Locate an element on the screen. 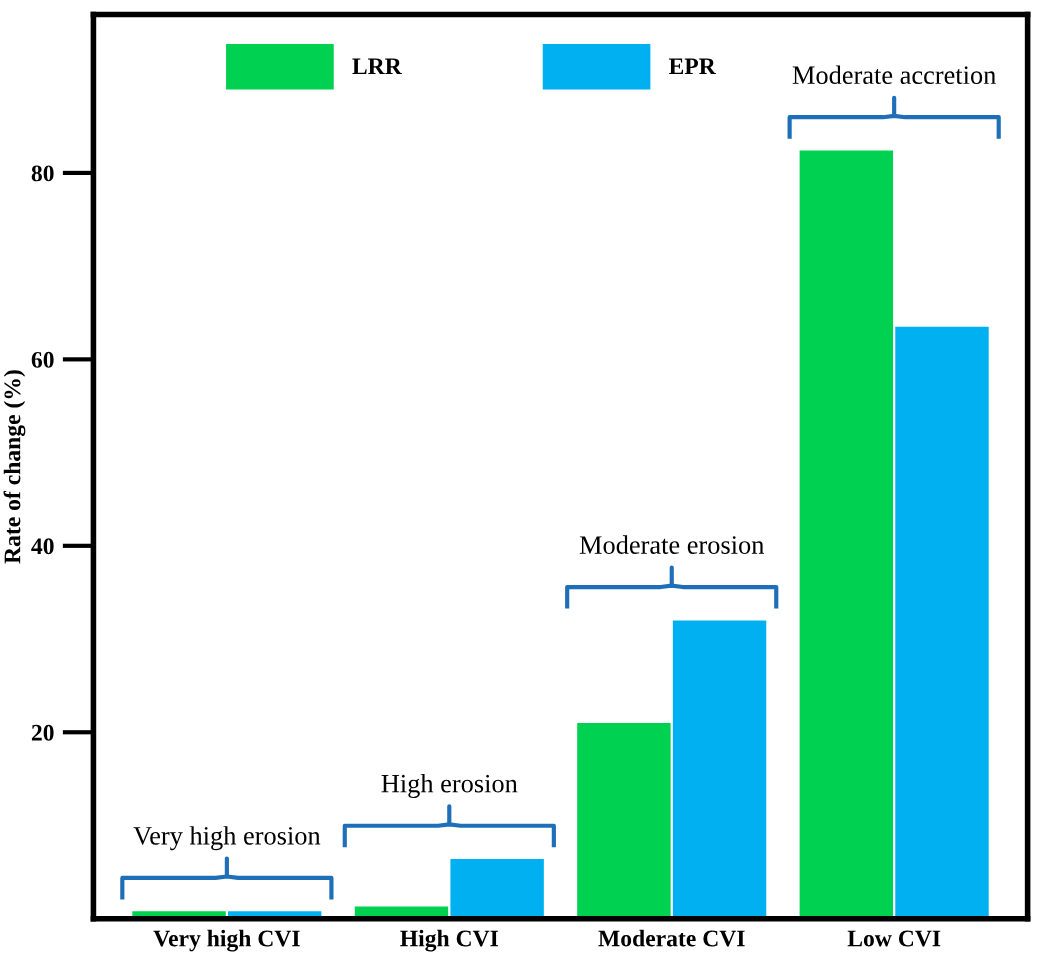  y-tick-label: 40 is located at coordinates (42, 546).